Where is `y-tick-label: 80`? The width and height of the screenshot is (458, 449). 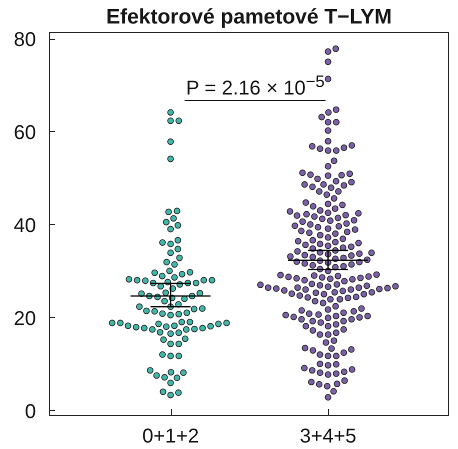 y-tick-label: 80 is located at coordinates (25, 40).